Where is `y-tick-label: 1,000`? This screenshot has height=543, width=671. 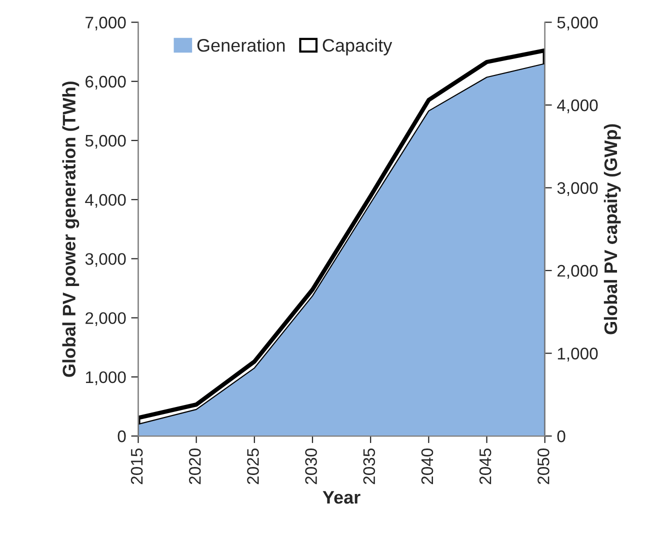
y-tick-label: 1,000 is located at coordinates (106, 378).